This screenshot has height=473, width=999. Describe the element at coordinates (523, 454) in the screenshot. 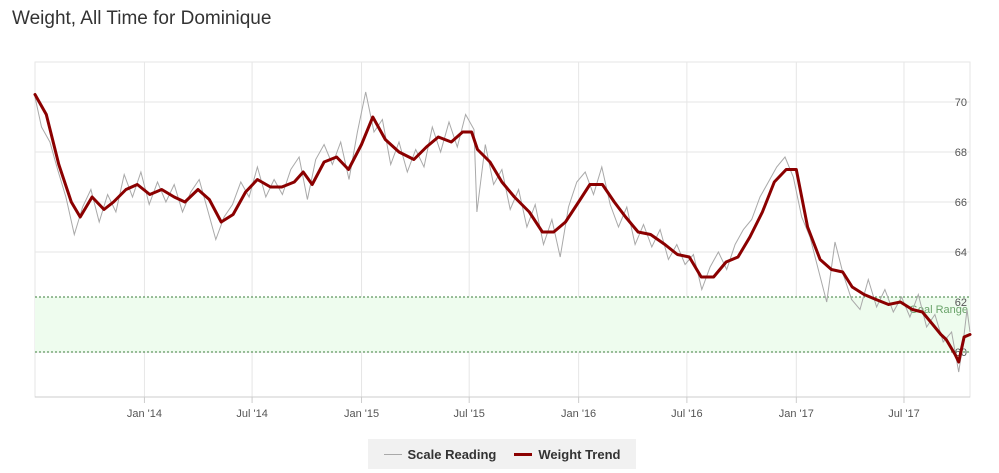

I see `weight-trend-swatch-icon` at that location.